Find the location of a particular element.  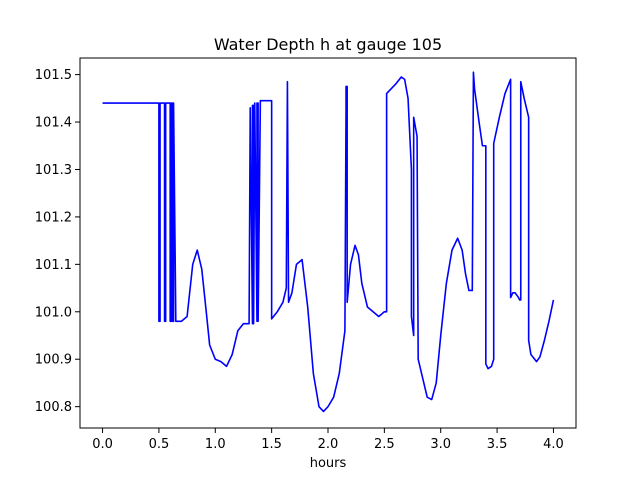

y-axis-ticks: 100.8 100.9 101.0 101.1 101.2 101.3 101.4 101.5 is located at coordinates (57, 241).